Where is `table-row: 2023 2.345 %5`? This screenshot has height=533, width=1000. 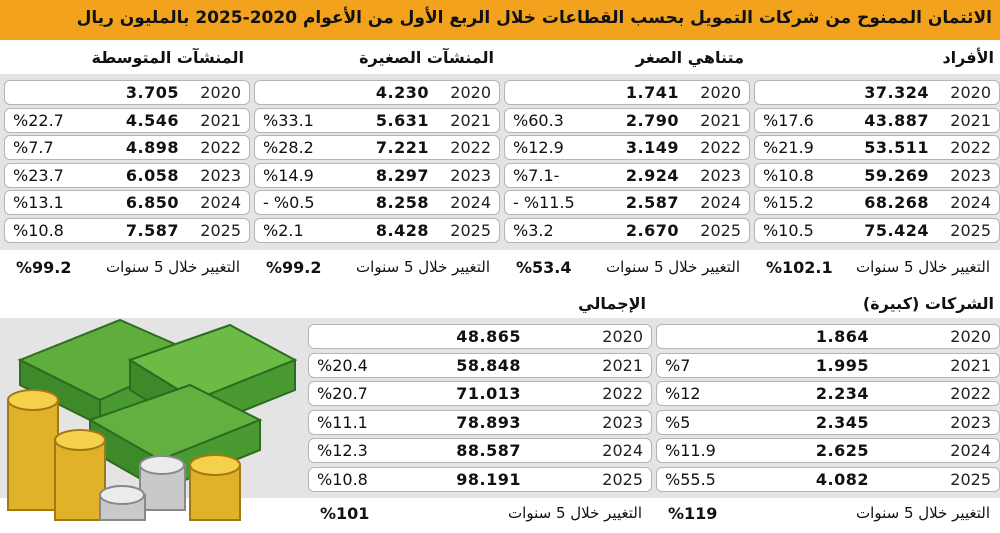 table-row: 2023 2.345 %5 is located at coordinates (828, 422).